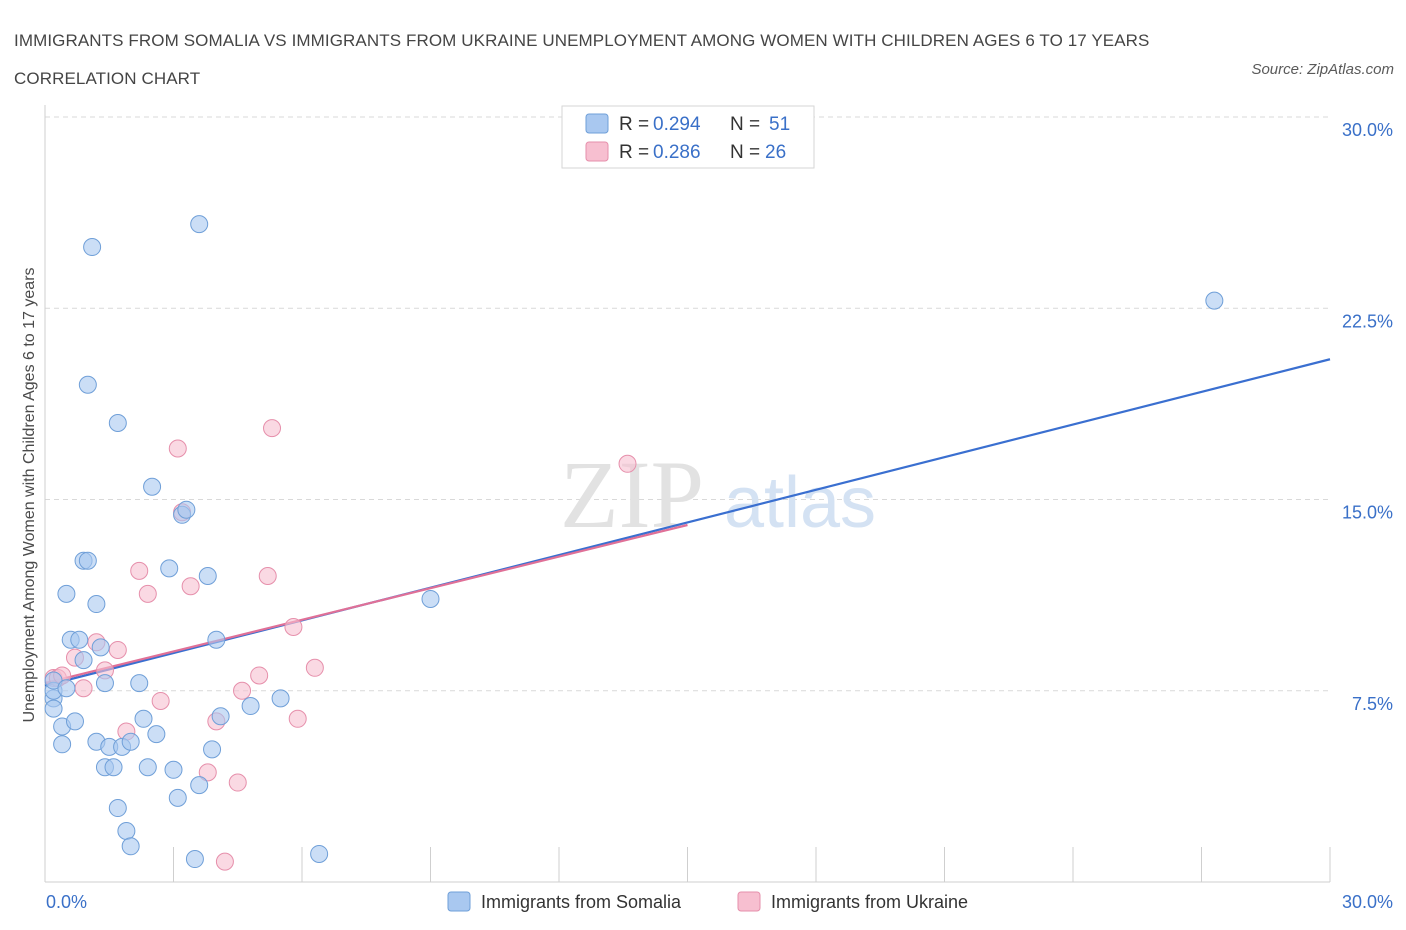  Describe the element at coordinates (869, 902) in the screenshot. I see `bottom-legend-label-ukraine: Immigrants from Ukraine` at that location.